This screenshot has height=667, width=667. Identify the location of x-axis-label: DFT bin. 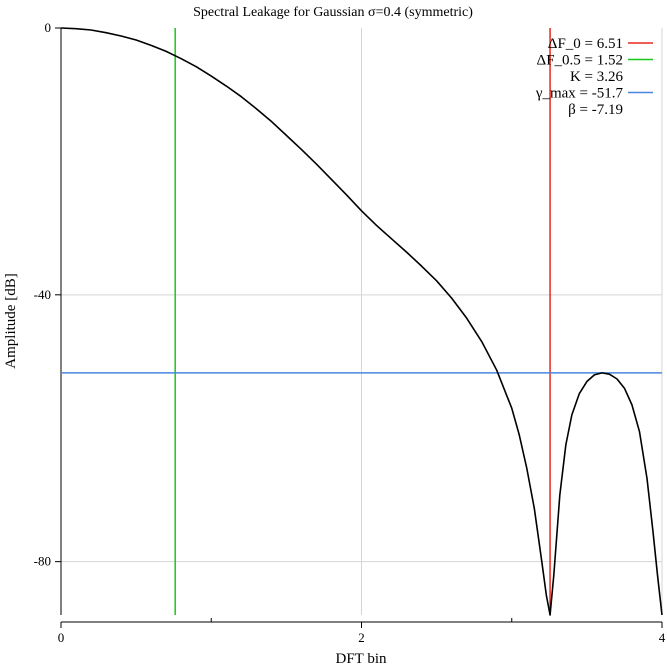
(361, 659).